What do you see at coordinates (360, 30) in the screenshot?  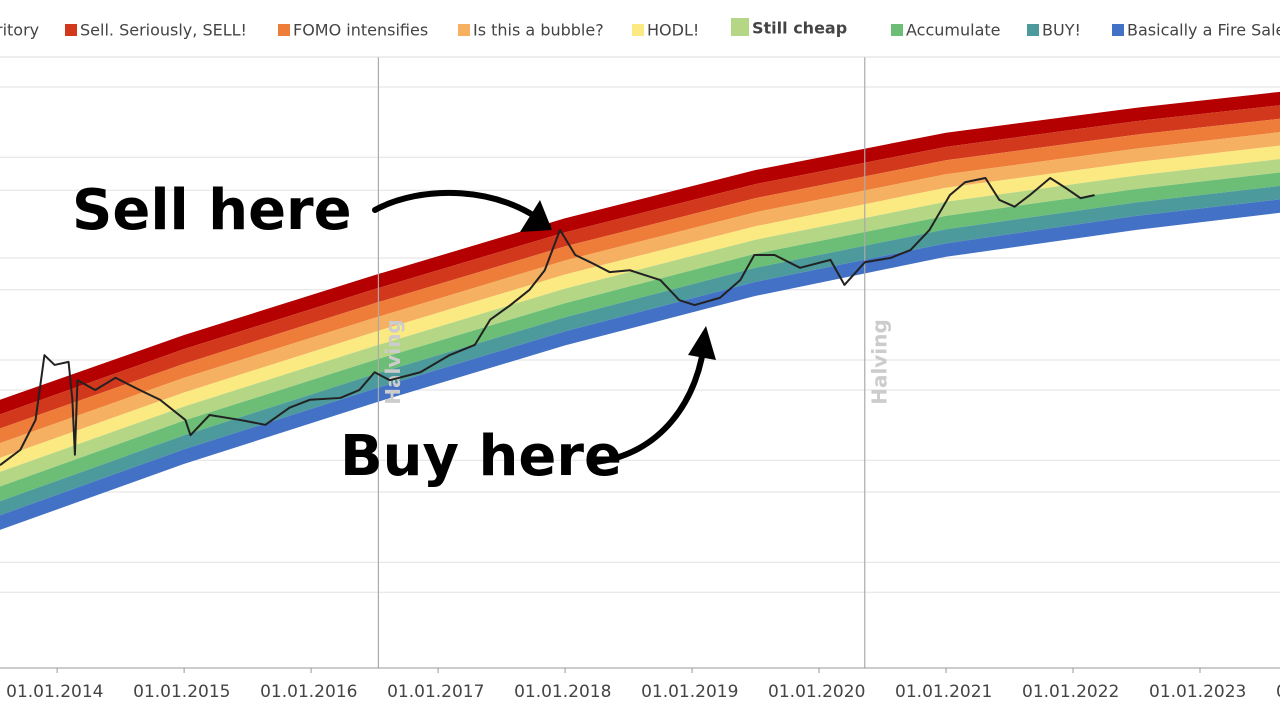 I see `legend-label: FOMO intensifies` at bounding box center [360, 30].